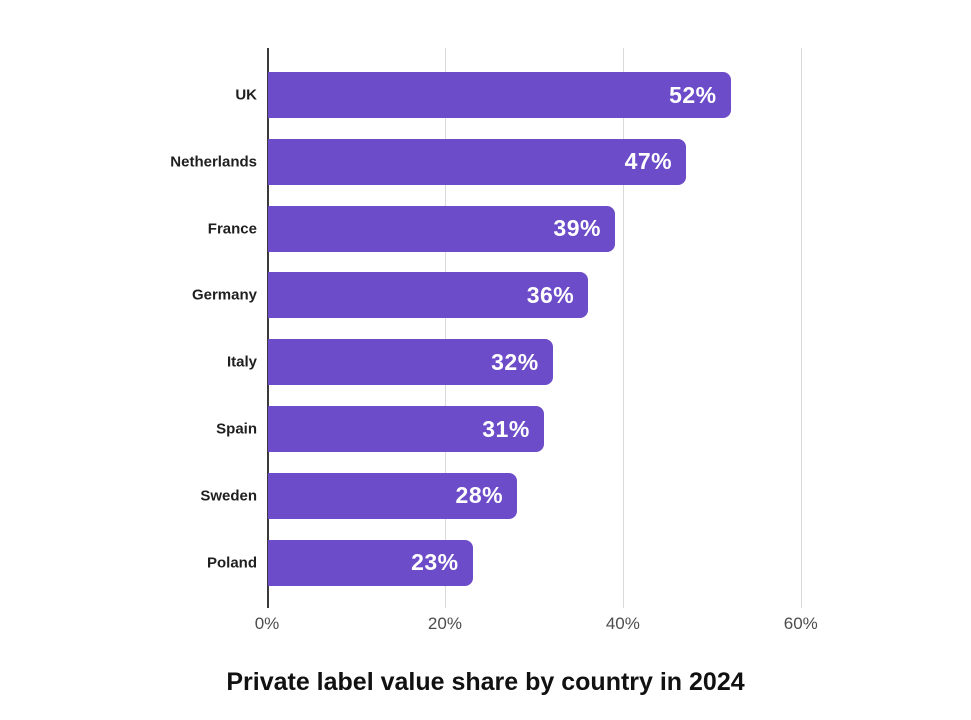 This screenshot has width=971, height=720. Describe the element at coordinates (268, 328) in the screenshot. I see `y-axis-line` at that location.